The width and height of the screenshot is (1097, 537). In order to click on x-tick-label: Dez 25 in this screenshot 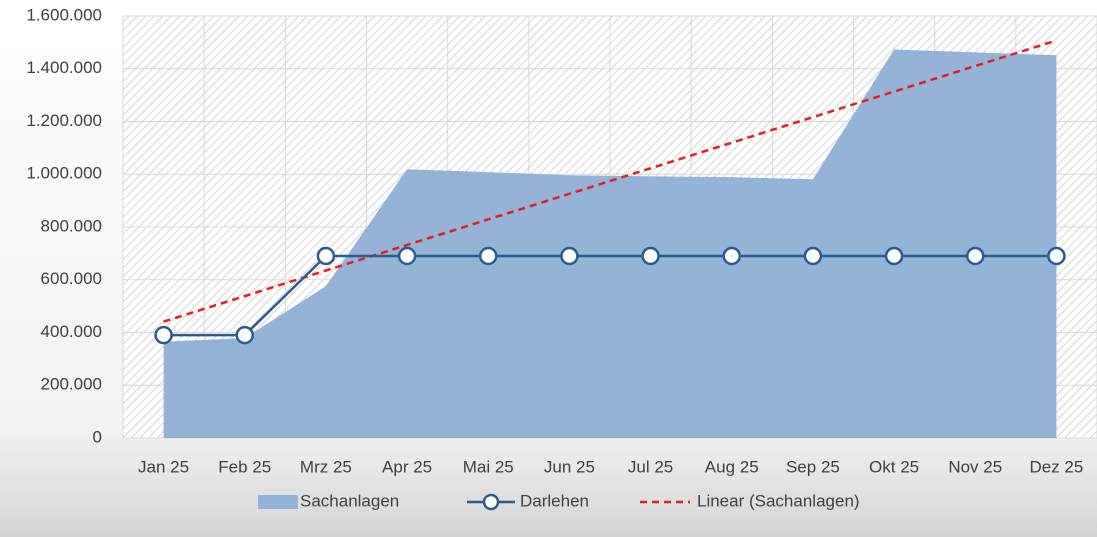, I will do `click(1056, 466)`.